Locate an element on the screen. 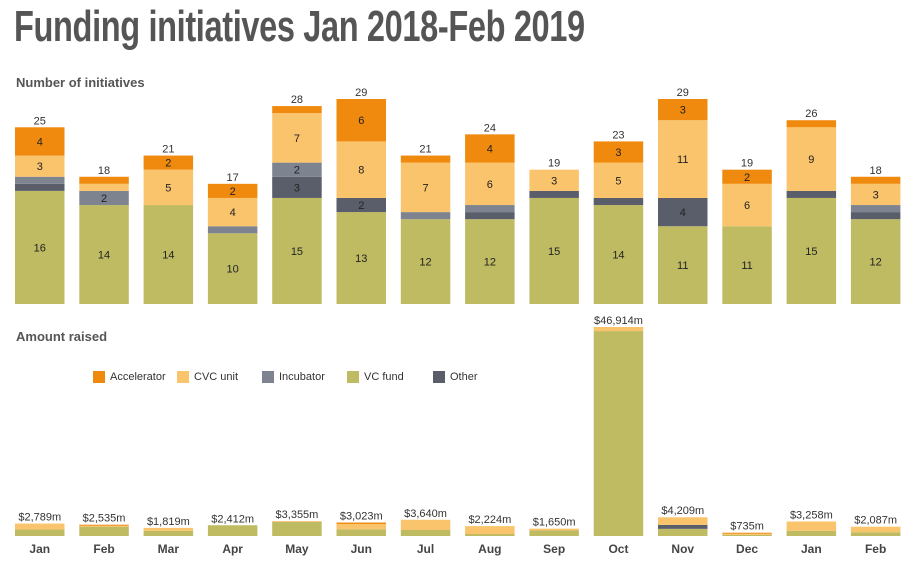 This screenshot has width=918, height=568. initiatives-segment-label: 9 is located at coordinates (811, 160).